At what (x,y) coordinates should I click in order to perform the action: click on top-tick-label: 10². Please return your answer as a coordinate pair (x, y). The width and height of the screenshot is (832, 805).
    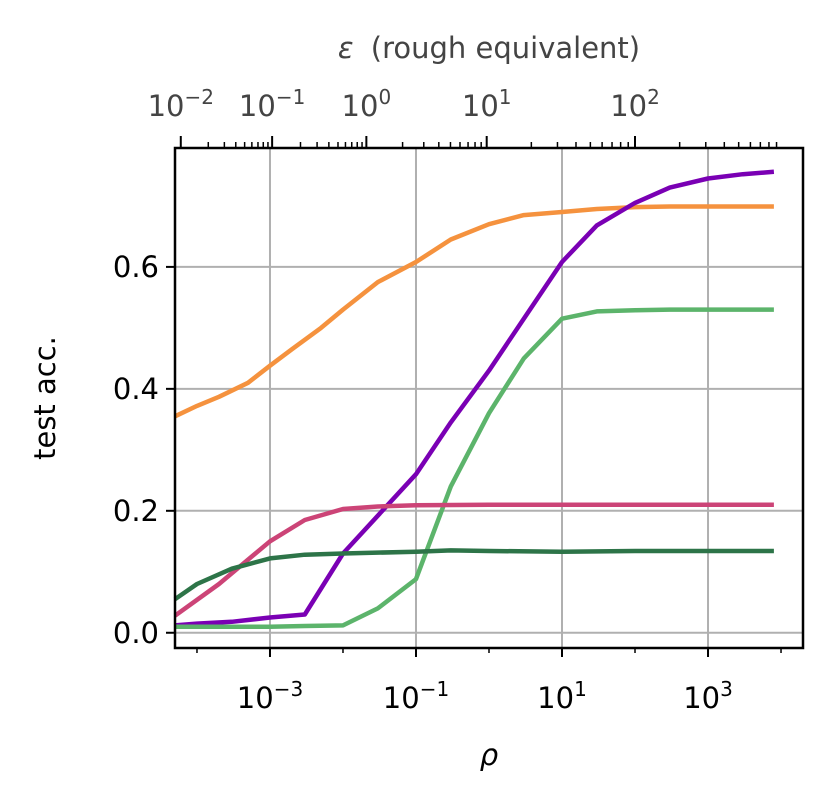
    Looking at the image, I should click on (635, 104).